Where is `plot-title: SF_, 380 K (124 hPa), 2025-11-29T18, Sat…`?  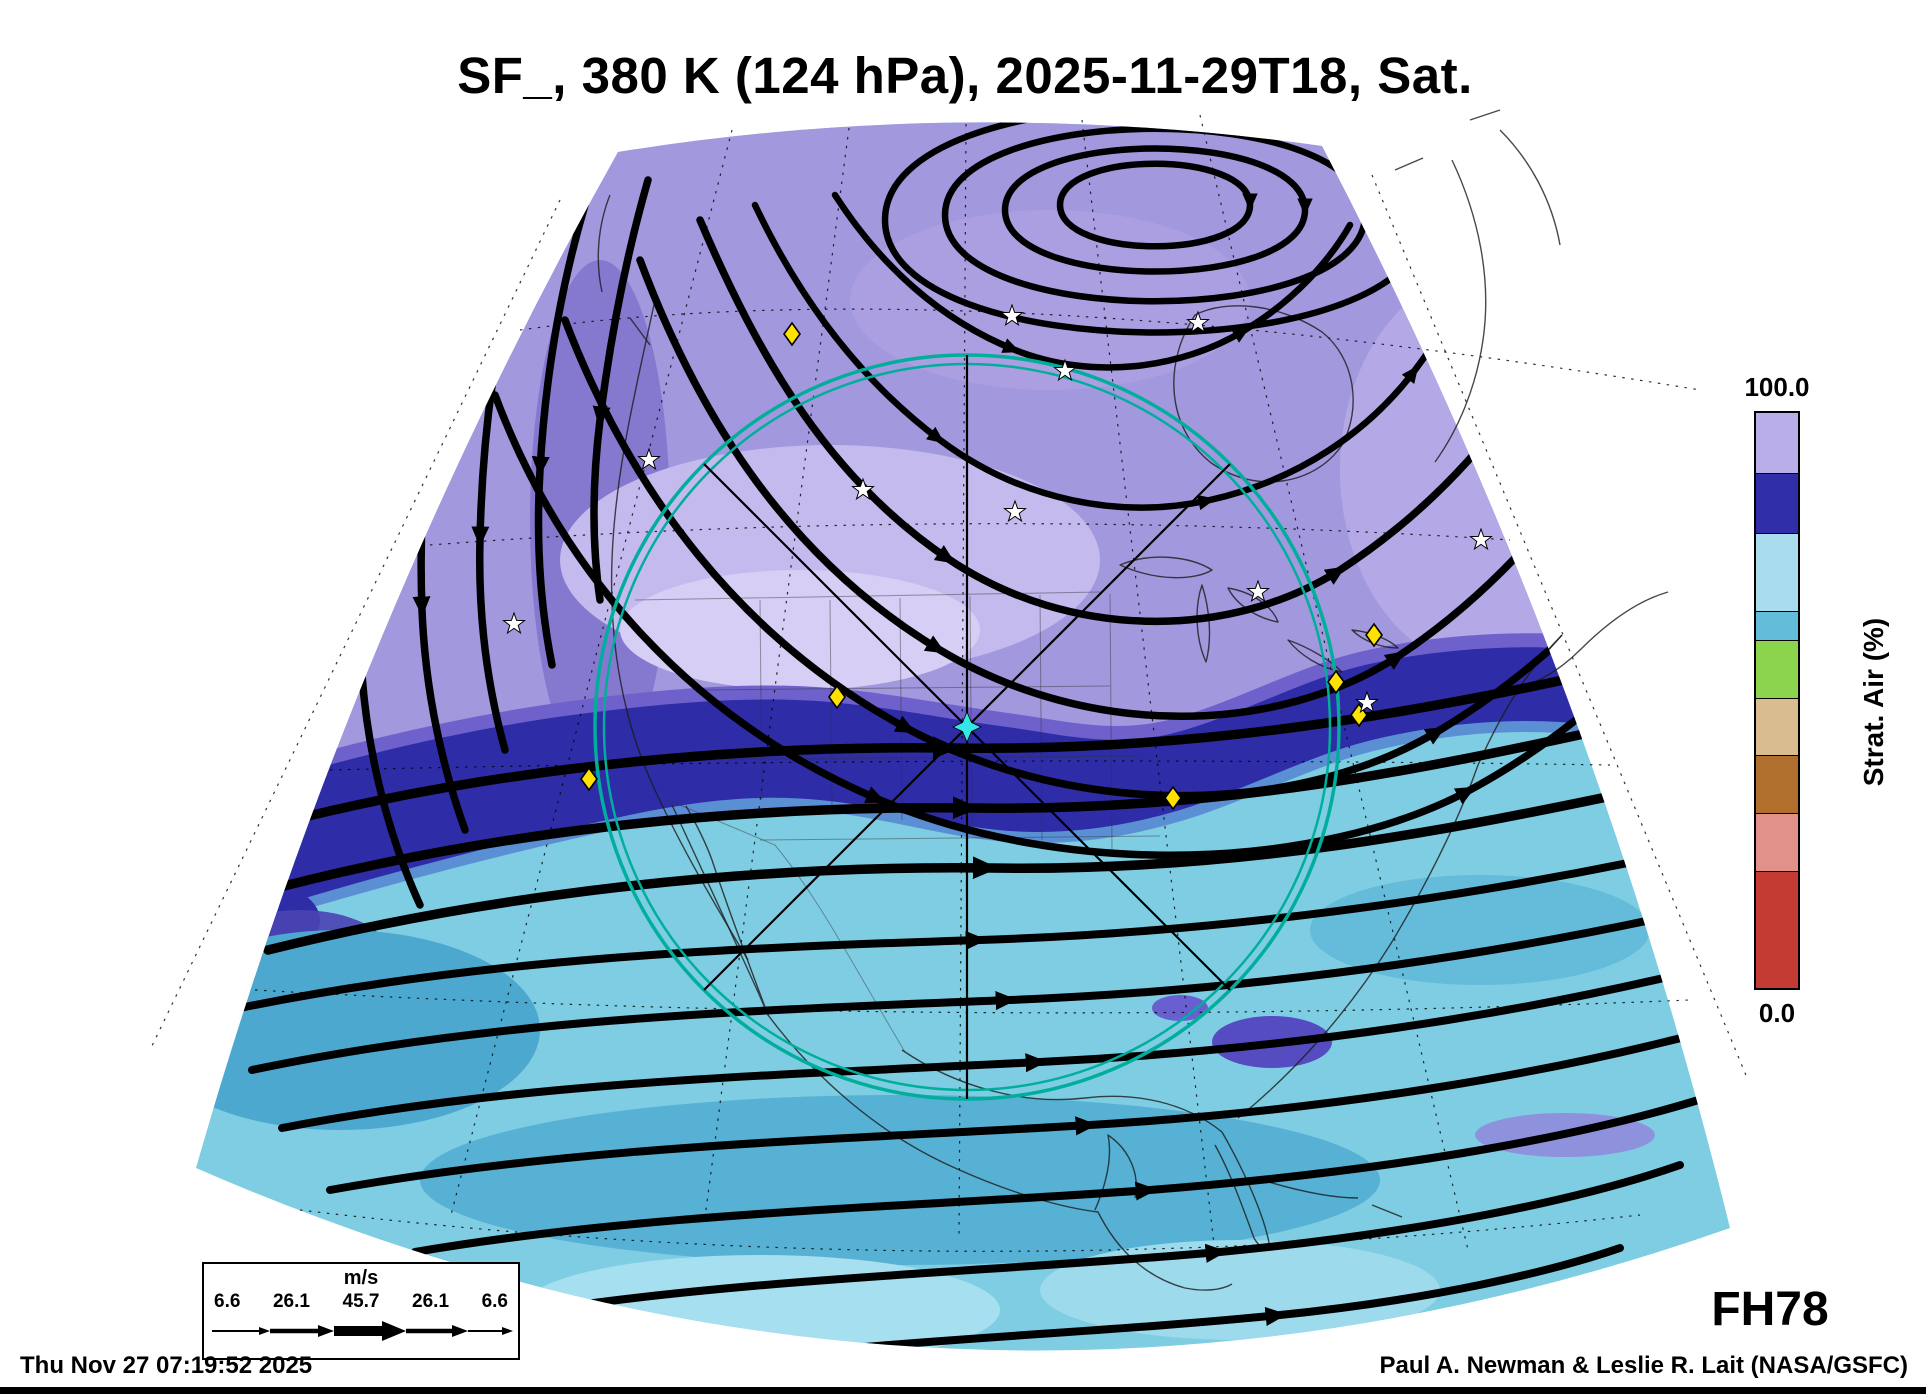
plot-title: SF_, 380 K (124 hPa), 2025-11-29T18, Sat… is located at coordinates (965, 75).